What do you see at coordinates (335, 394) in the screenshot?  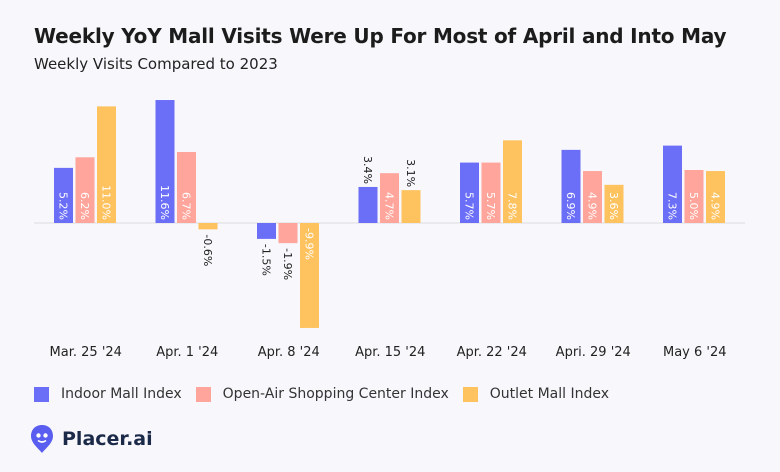 I see `legend-label-open-air: Open-Air Shopping Center Index` at bounding box center [335, 394].